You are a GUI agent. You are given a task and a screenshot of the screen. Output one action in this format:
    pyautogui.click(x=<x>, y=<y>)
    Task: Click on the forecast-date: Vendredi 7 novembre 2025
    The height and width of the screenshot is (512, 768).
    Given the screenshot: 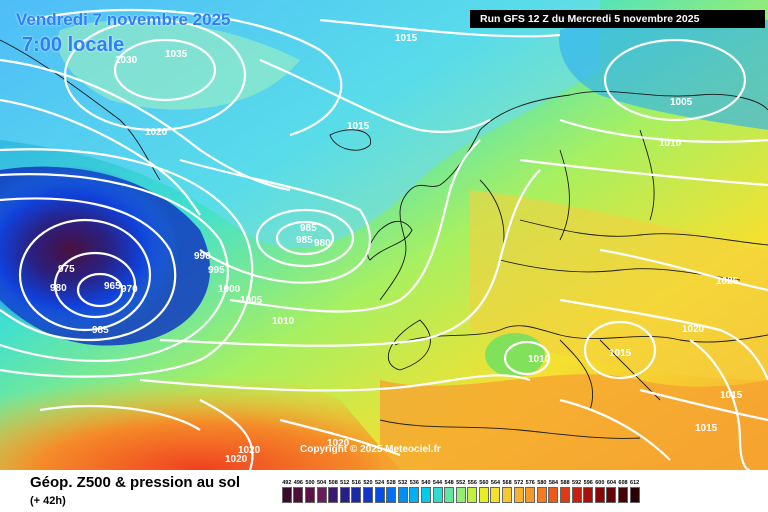 What is the action you would take?
    pyautogui.click(x=123, y=19)
    